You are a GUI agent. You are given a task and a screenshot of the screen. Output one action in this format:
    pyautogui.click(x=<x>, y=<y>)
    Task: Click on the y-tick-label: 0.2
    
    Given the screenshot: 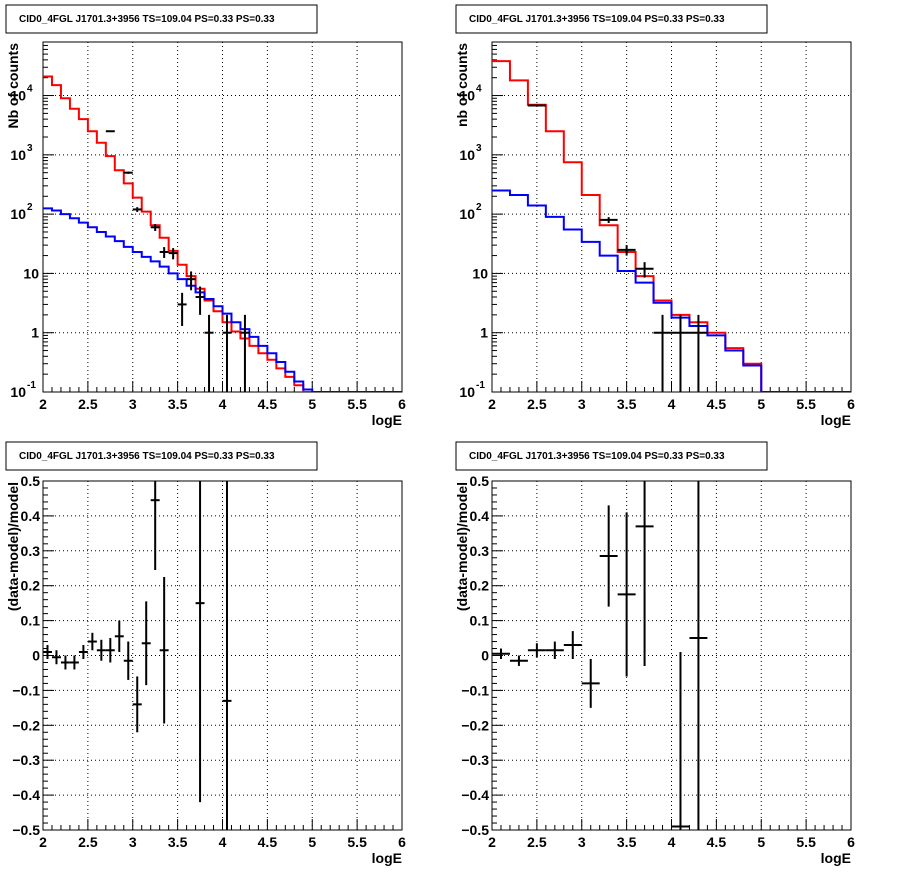 What is the action you would take?
    pyautogui.click(x=31, y=586)
    